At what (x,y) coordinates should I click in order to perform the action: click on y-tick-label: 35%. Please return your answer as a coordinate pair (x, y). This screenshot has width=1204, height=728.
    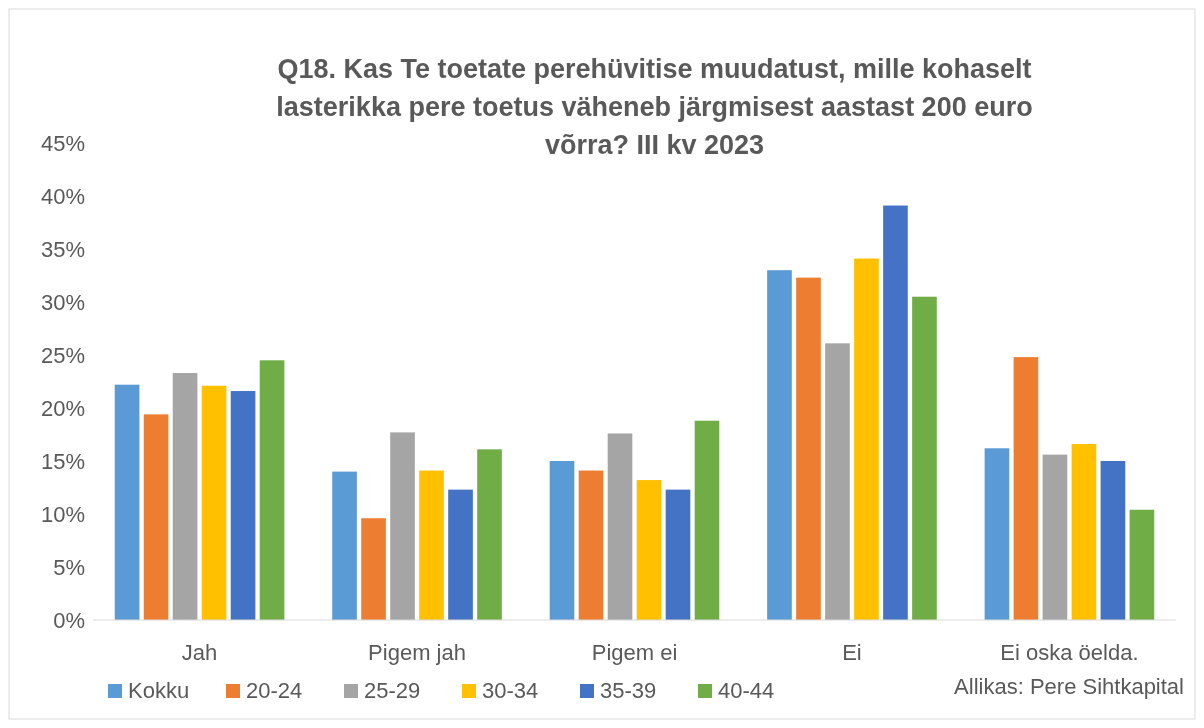
    Looking at the image, I should click on (62, 249).